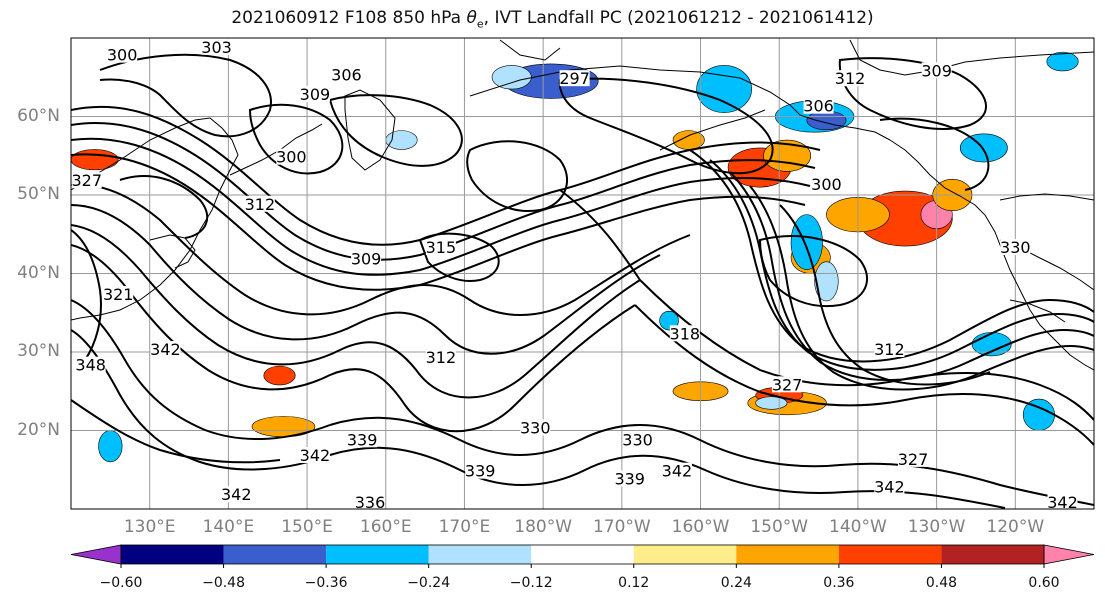  I want to click on latitude-tick-label: 20°N, so click(38, 429).